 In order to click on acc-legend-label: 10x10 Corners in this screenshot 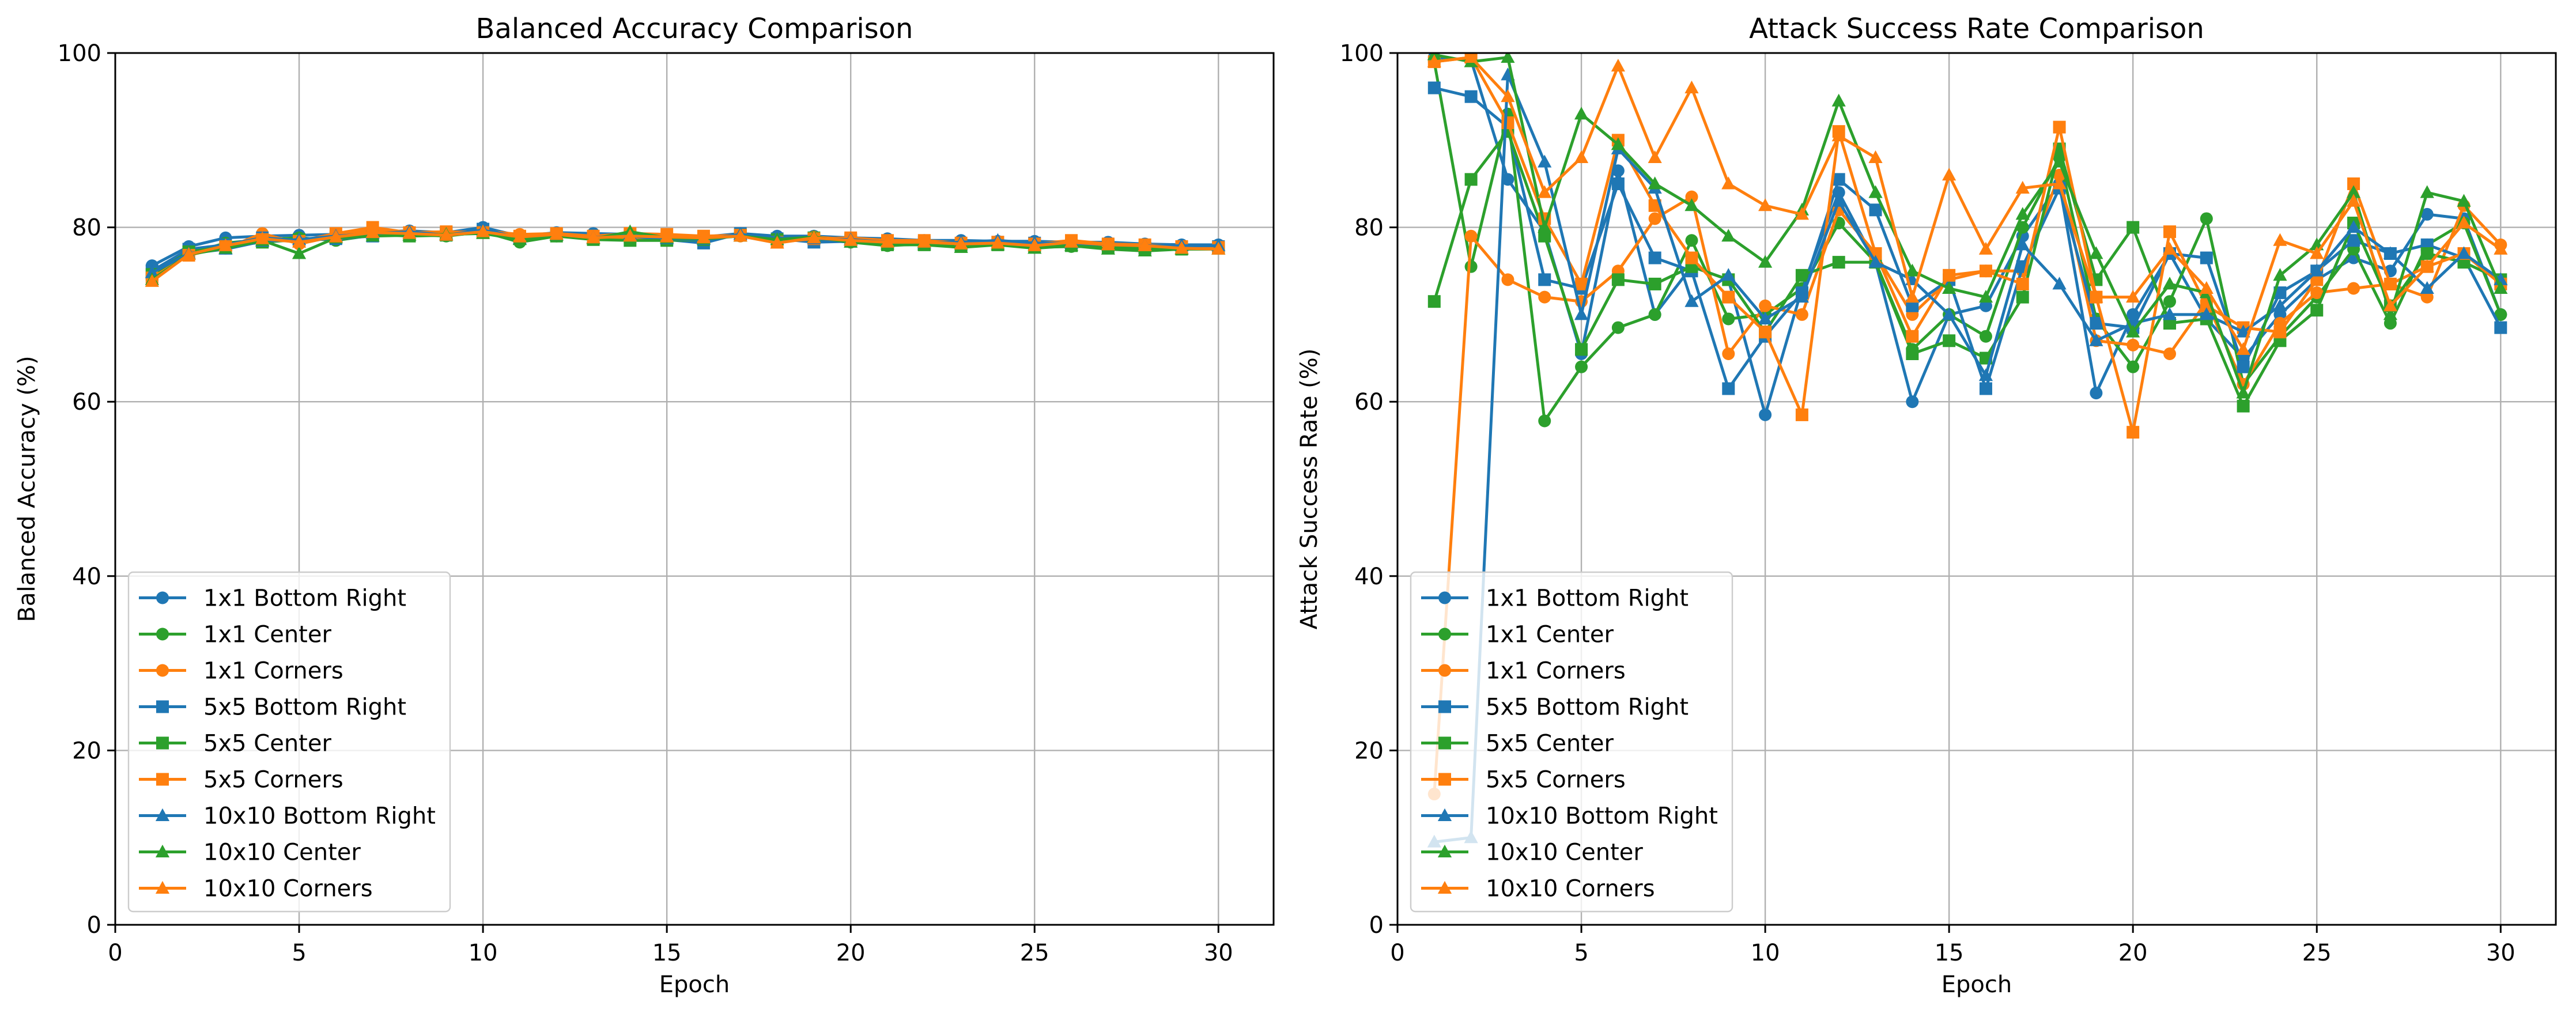, I will do `click(288, 889)`.